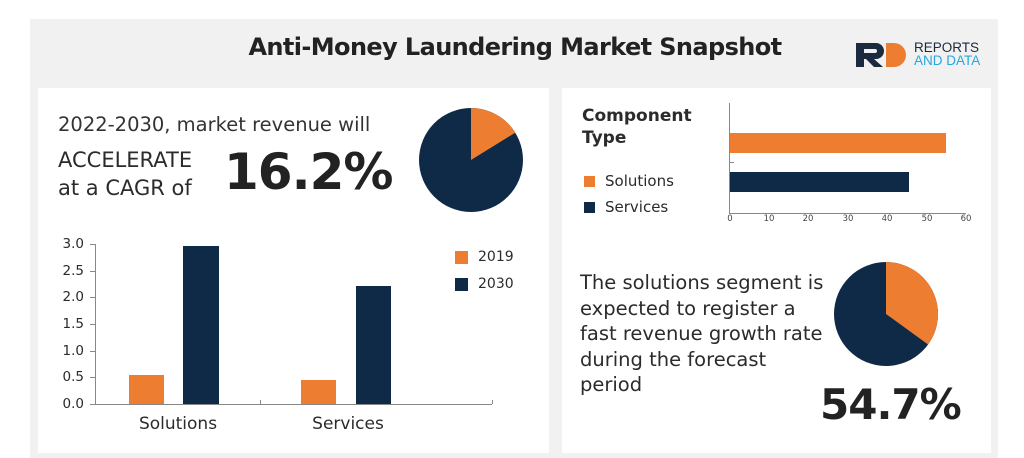 The image size is (1024, 458). Describe the element at coordinates (73, 377) in the screenshot. I see `y-tick: 0.5` at that location.